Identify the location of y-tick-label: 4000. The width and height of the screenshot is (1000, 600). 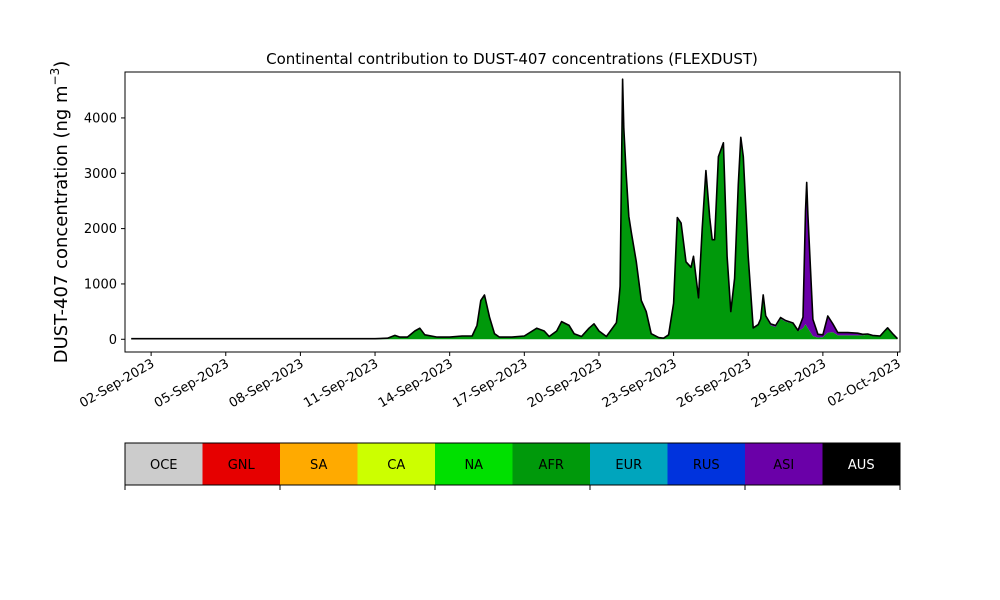
(100, 118).